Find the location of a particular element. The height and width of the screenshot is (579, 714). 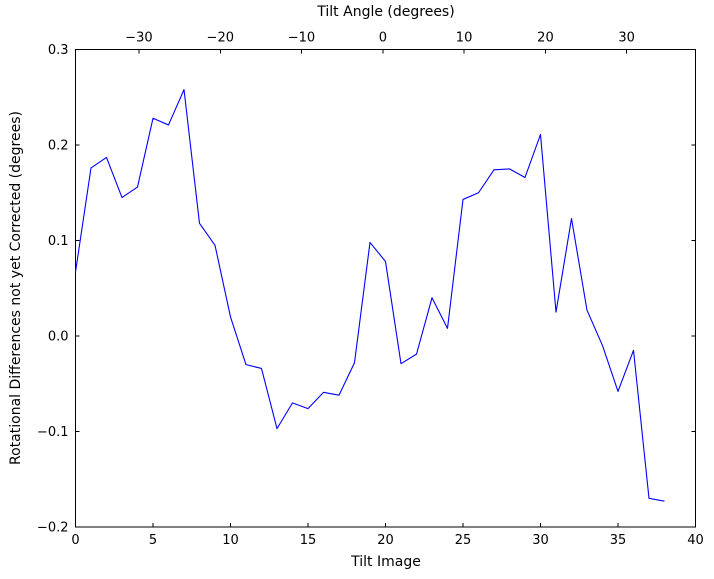

x-tick-label: 15 is located at coordinates (308, 540).